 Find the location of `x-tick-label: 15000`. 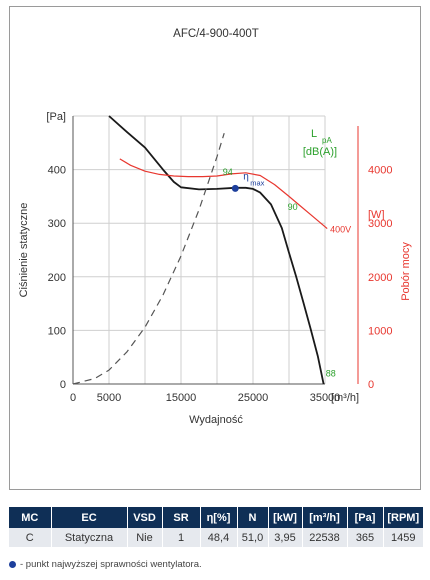

x-tick-label: 15000 is located at coordinates (181, 398).